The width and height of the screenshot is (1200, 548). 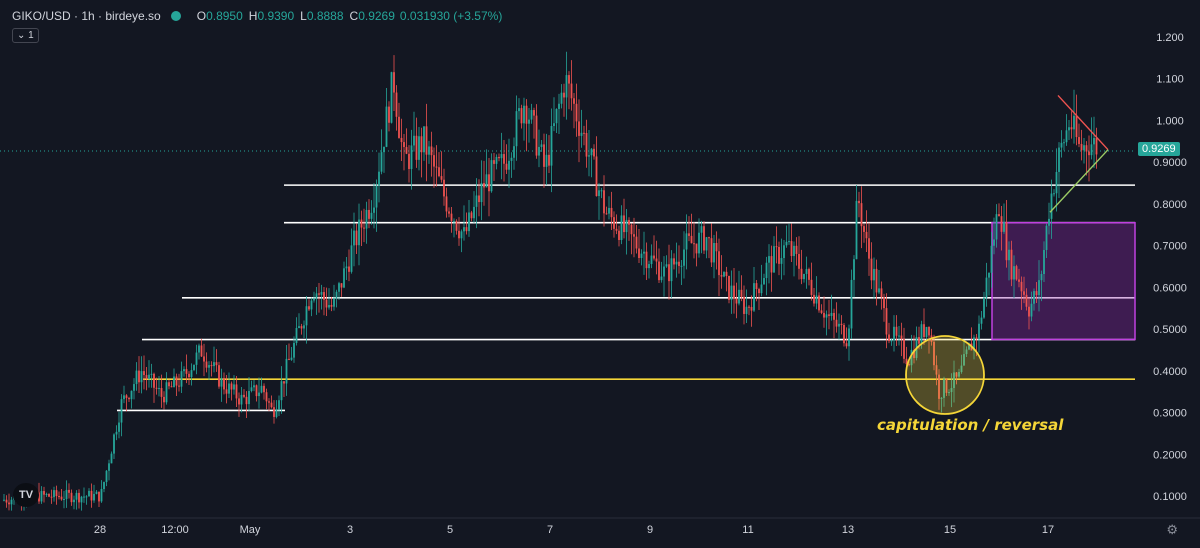 What do you see at coordinates (1170, 497) in the screenshot?
I see `y-tick-label: 0.1000` at bounding box center [1170, 497].